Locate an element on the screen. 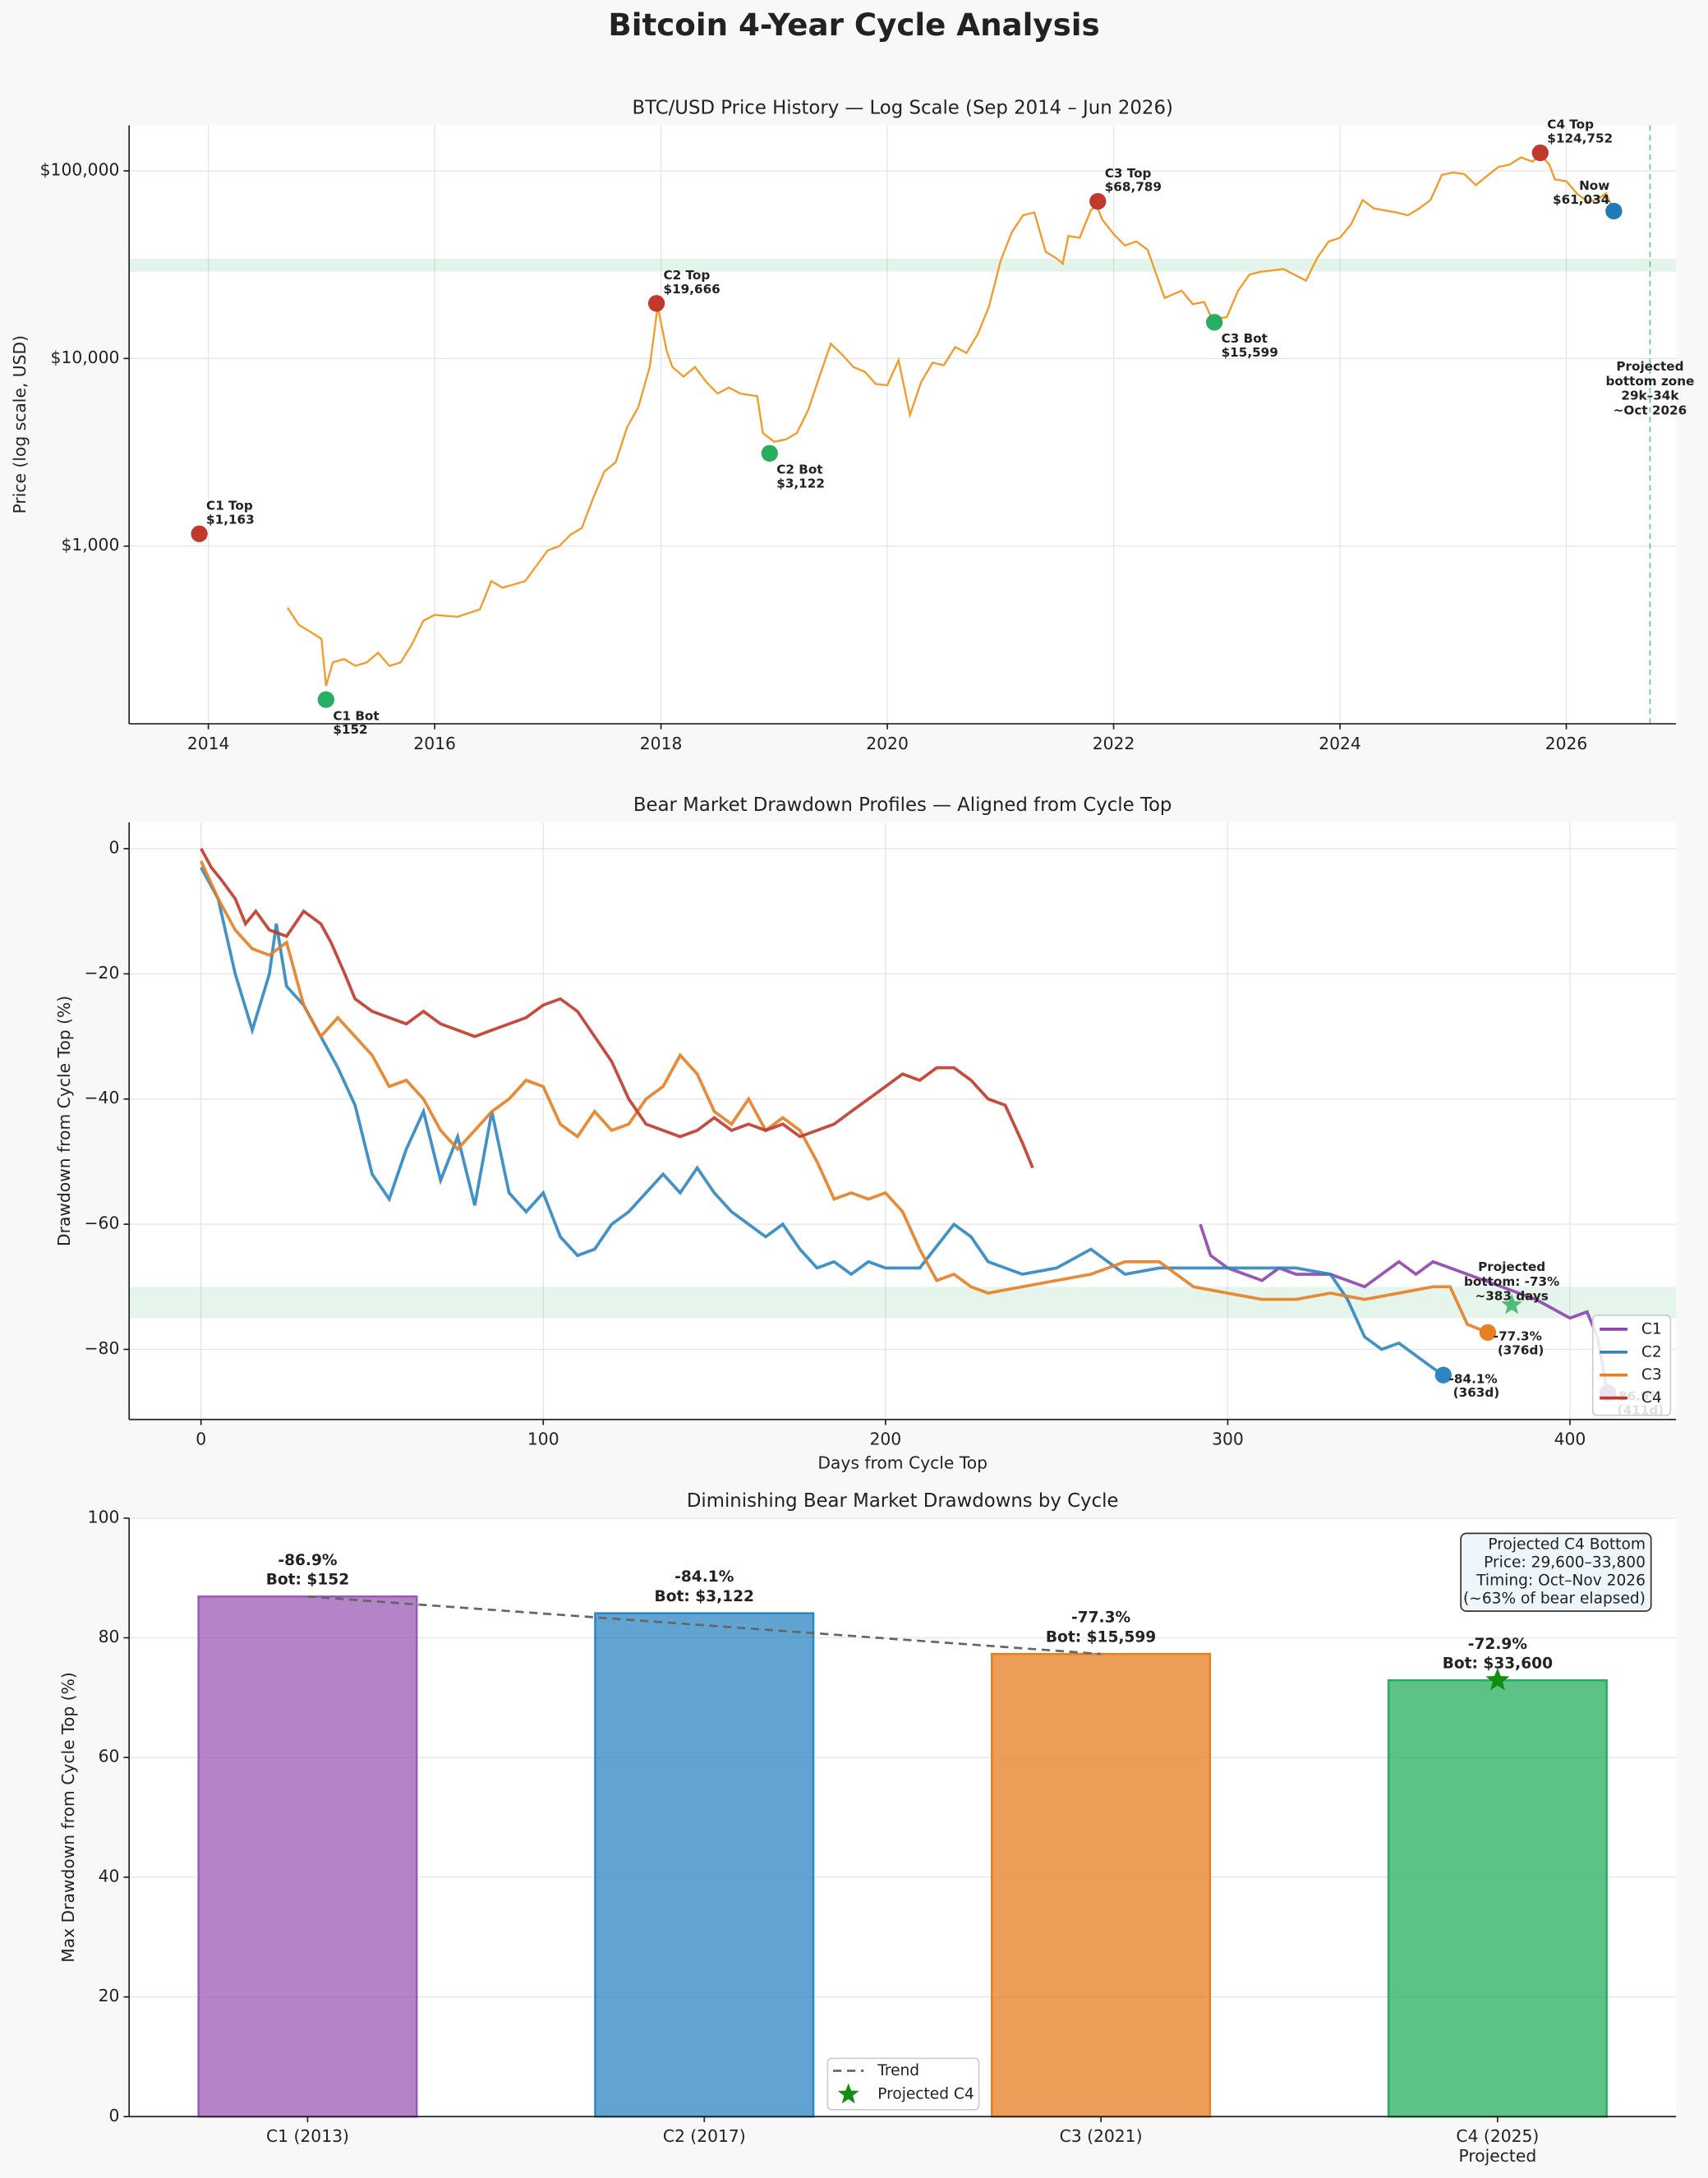  zone-label: 29k–34k is located at coordinates (1650, 396).